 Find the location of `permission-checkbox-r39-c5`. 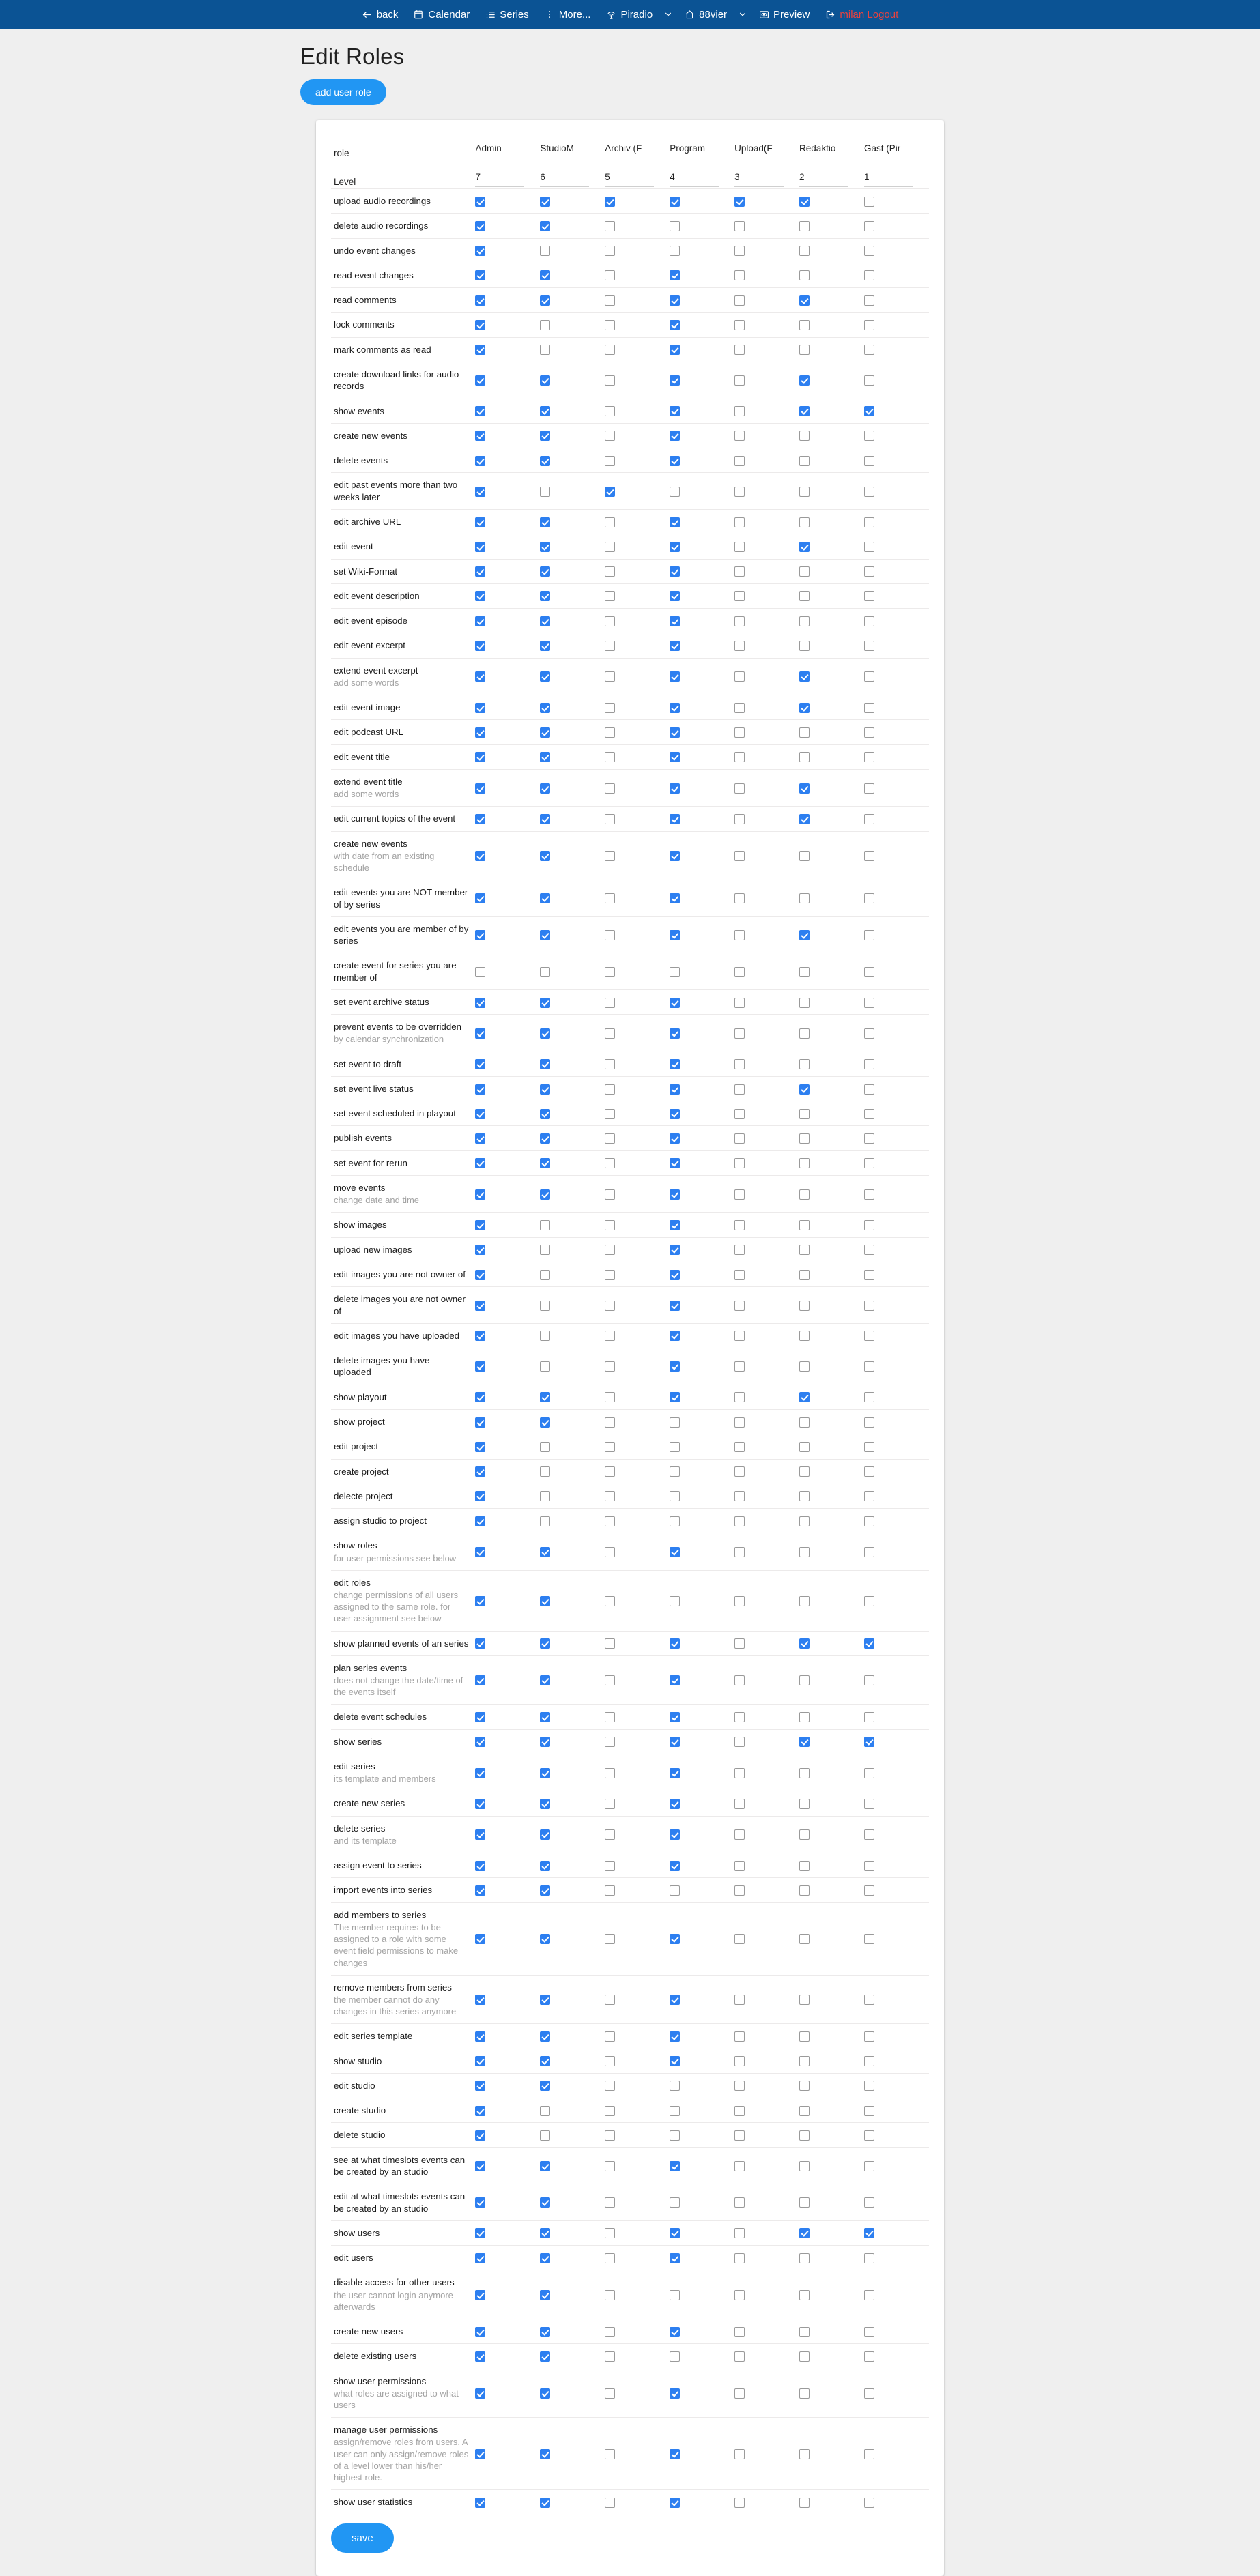

permission-checkbox-r39-c5 is located at coordinates (804, 1305).